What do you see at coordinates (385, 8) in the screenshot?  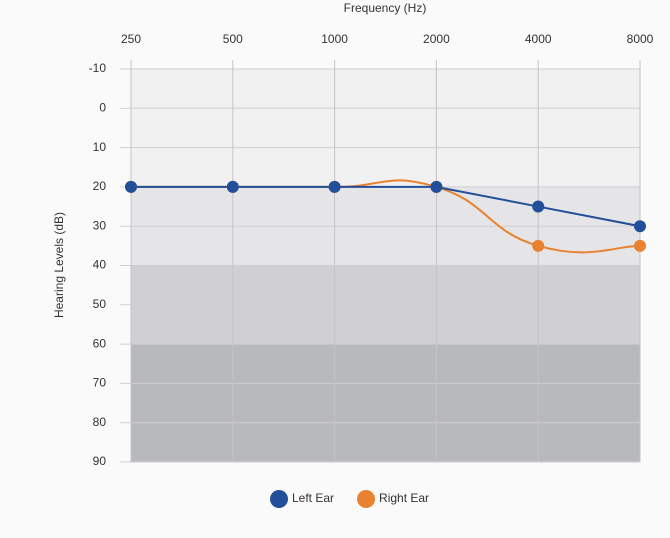 I see `x-axis-title: Frequency (Hz)` at bounding box center [385, 8].